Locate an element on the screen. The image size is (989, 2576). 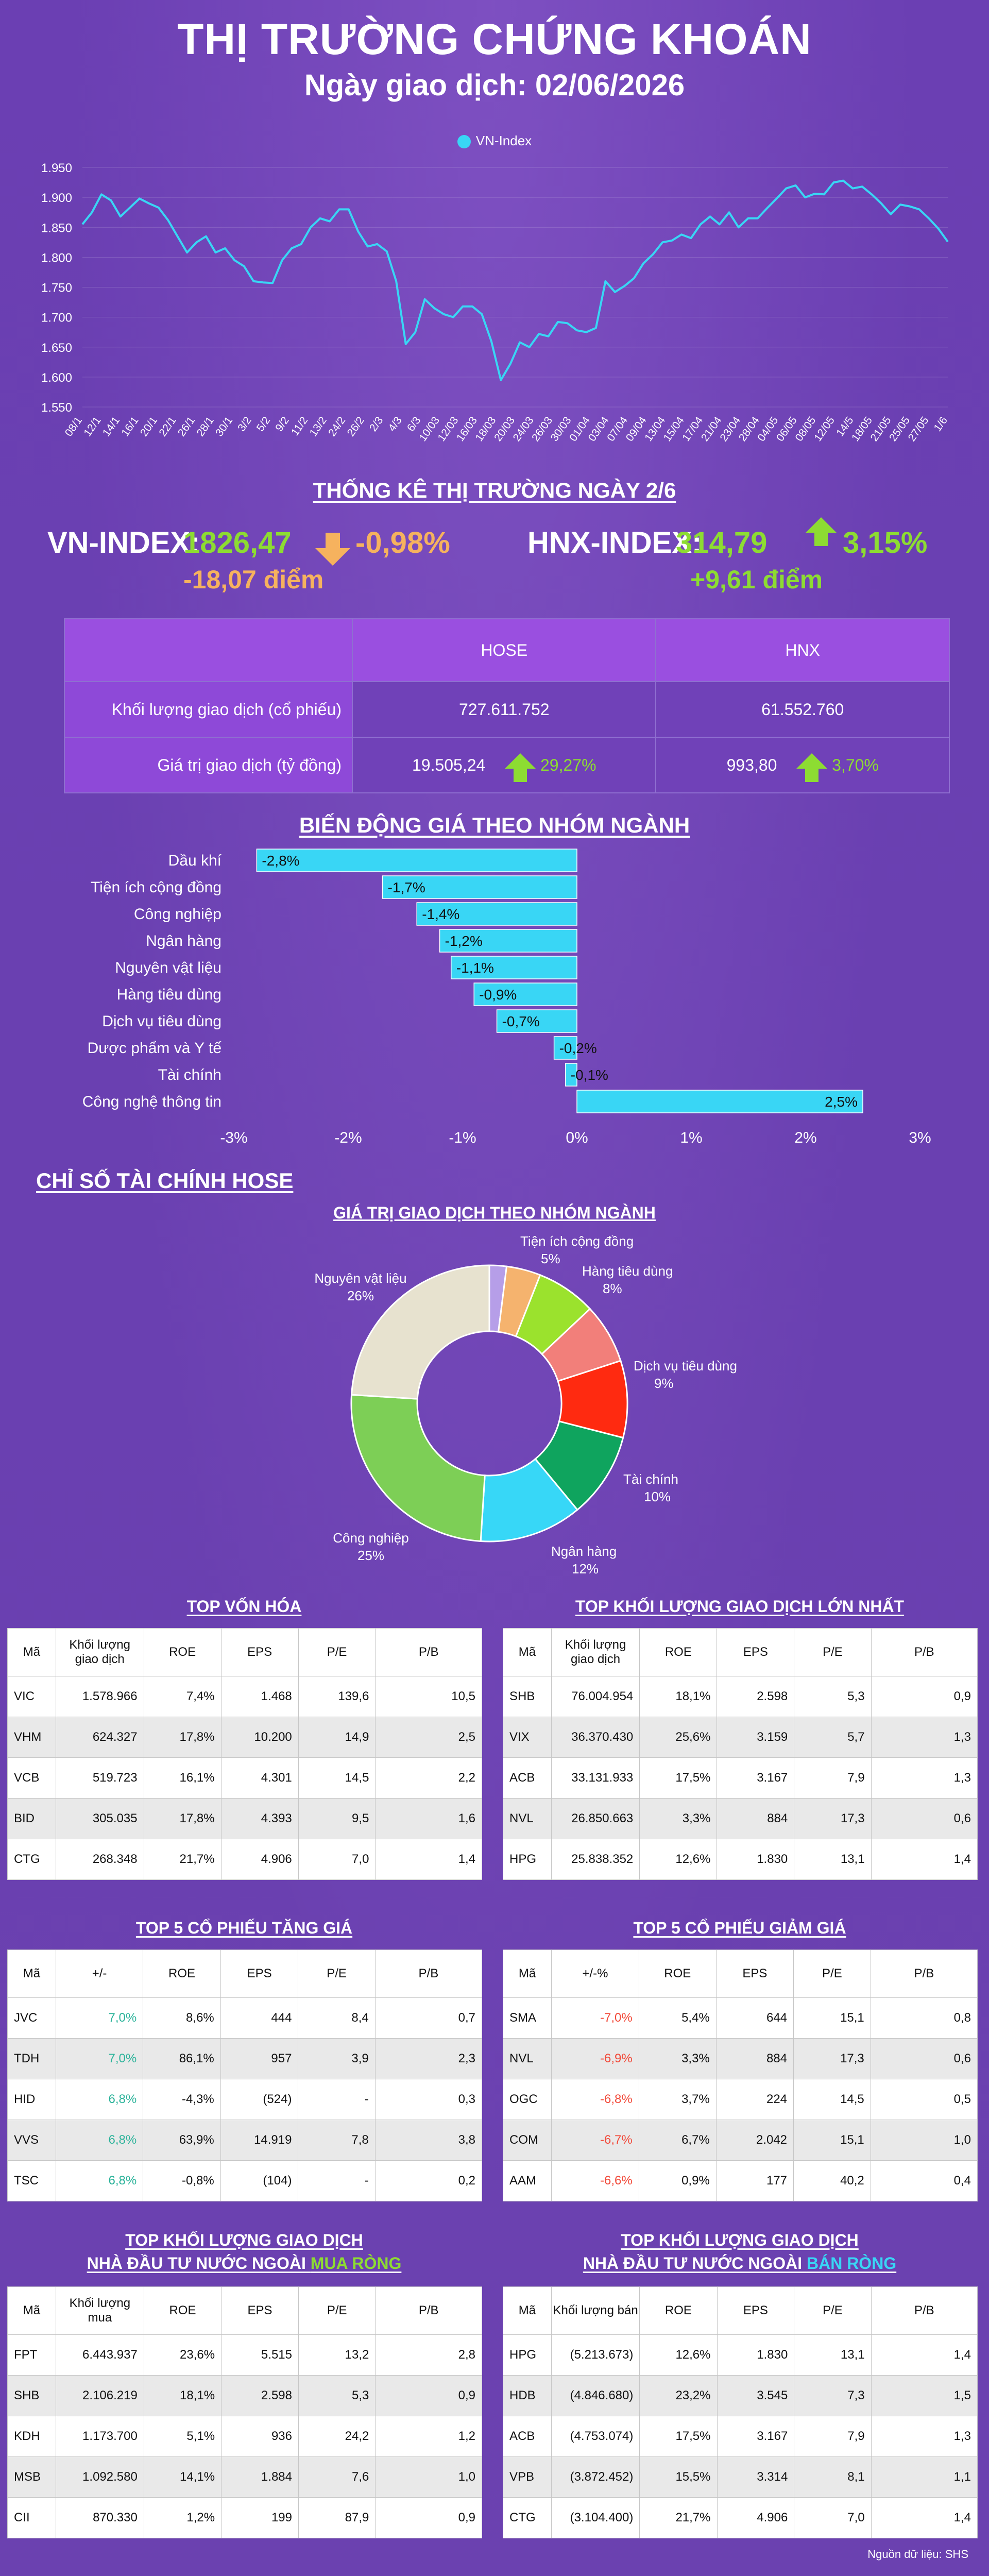
table-cell: KDH is located at coordinates (31, 2436).